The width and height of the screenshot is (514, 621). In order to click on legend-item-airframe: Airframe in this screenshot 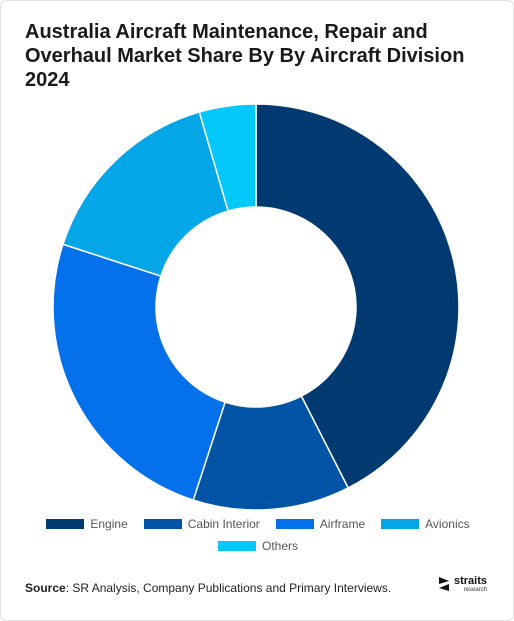, I will do `click(320, 524)`.